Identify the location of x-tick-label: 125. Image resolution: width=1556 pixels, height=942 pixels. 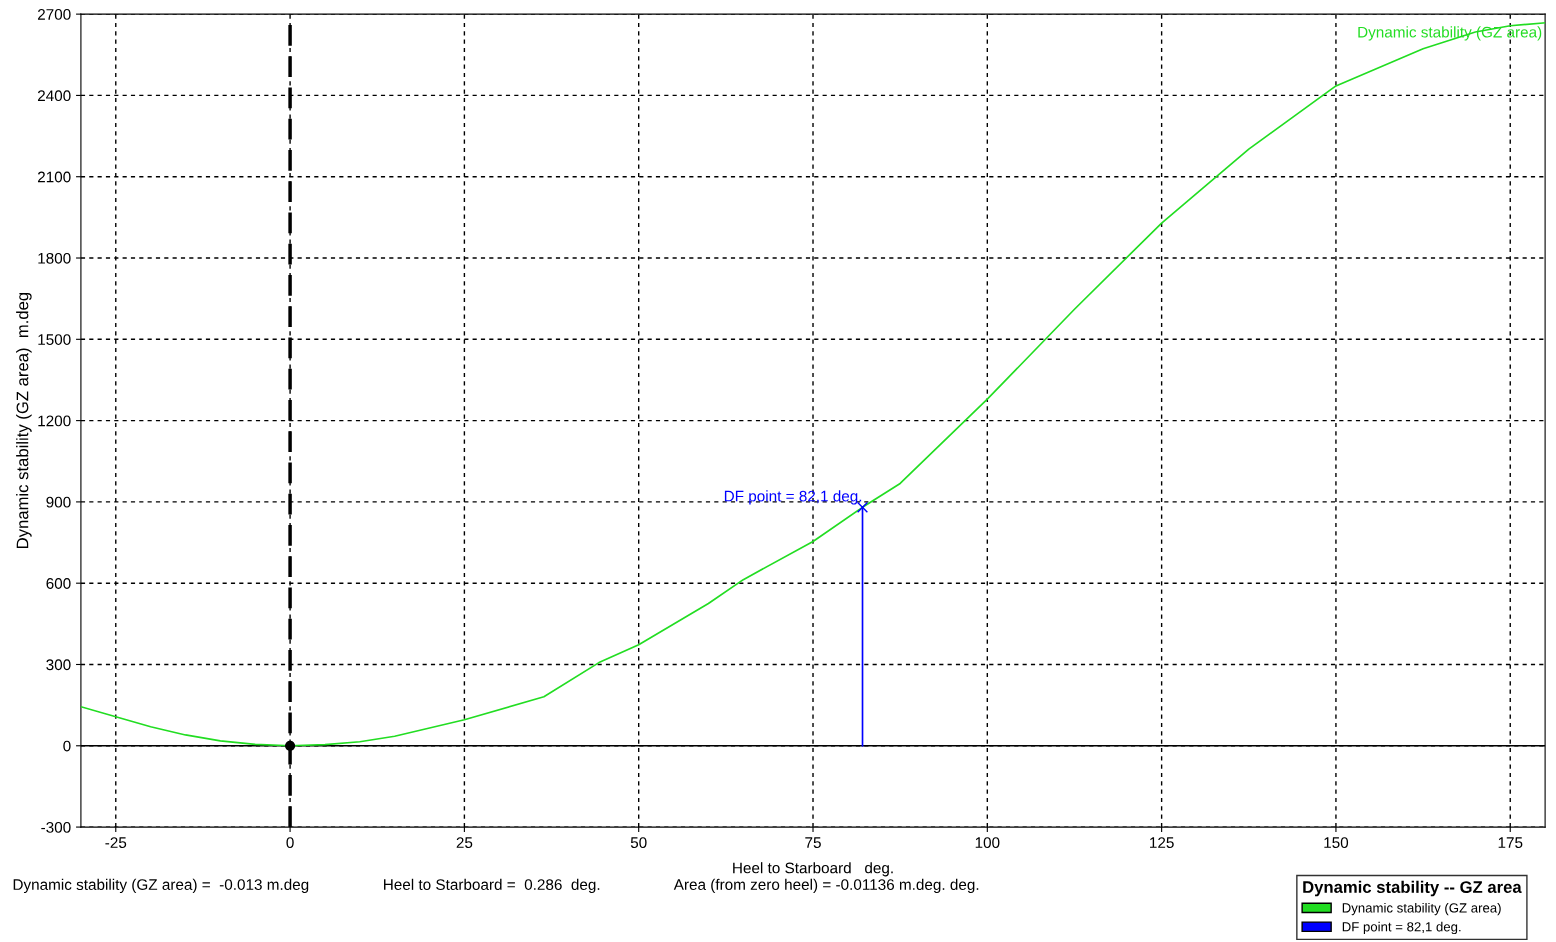
(1162, 843).